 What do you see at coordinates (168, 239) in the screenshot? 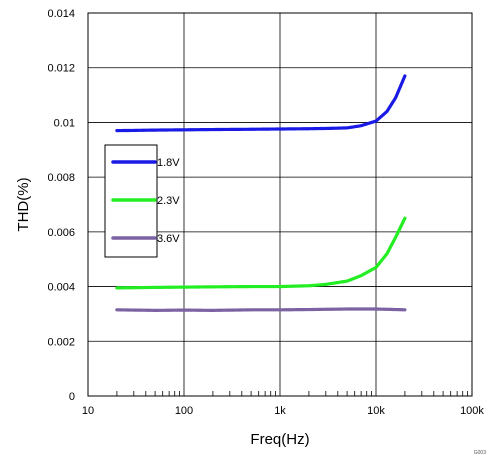
I see `legend-label: 3.6V` at bounding box center [168, 239].